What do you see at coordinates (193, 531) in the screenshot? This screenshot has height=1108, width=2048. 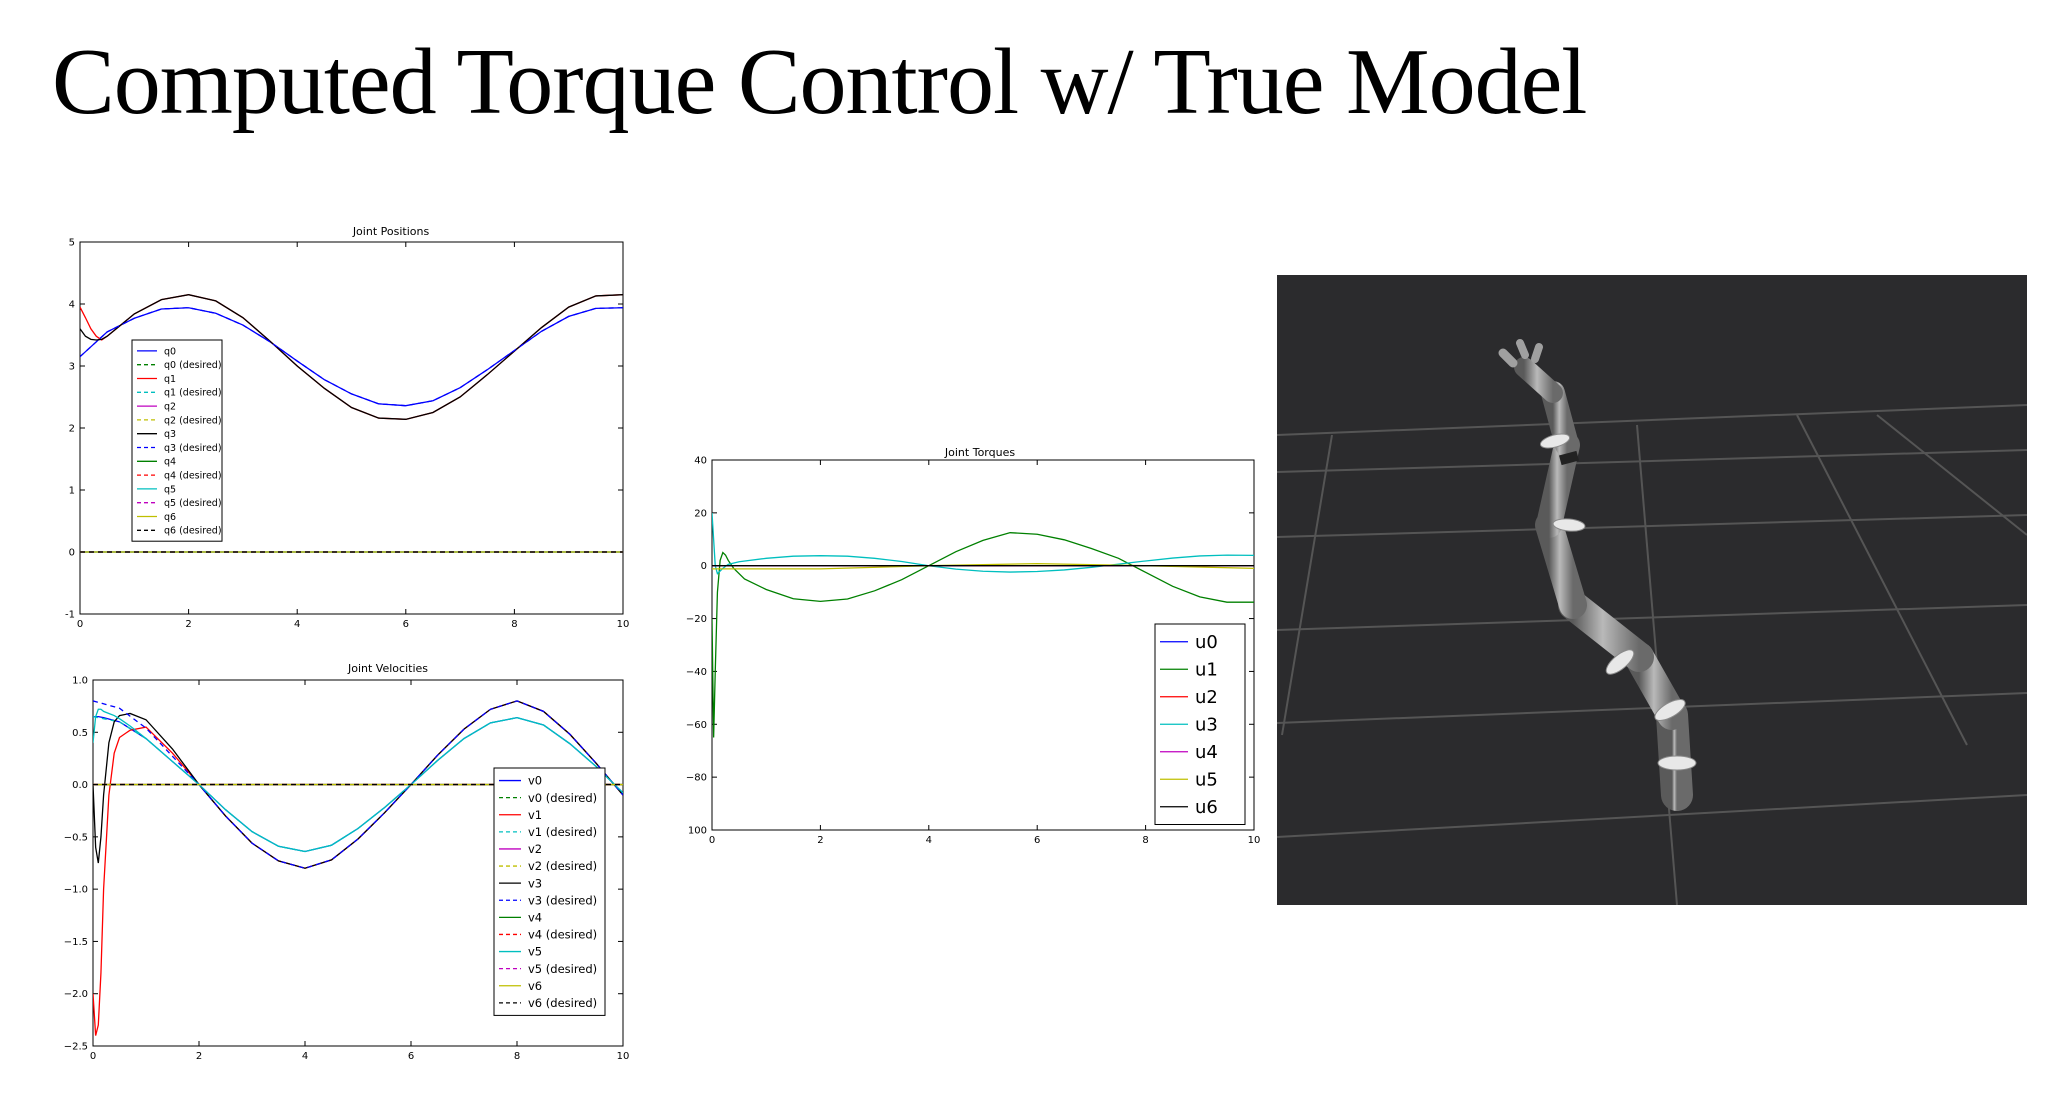 I see `legend-label: q6 (desired)` at bounding box center [193, 531].